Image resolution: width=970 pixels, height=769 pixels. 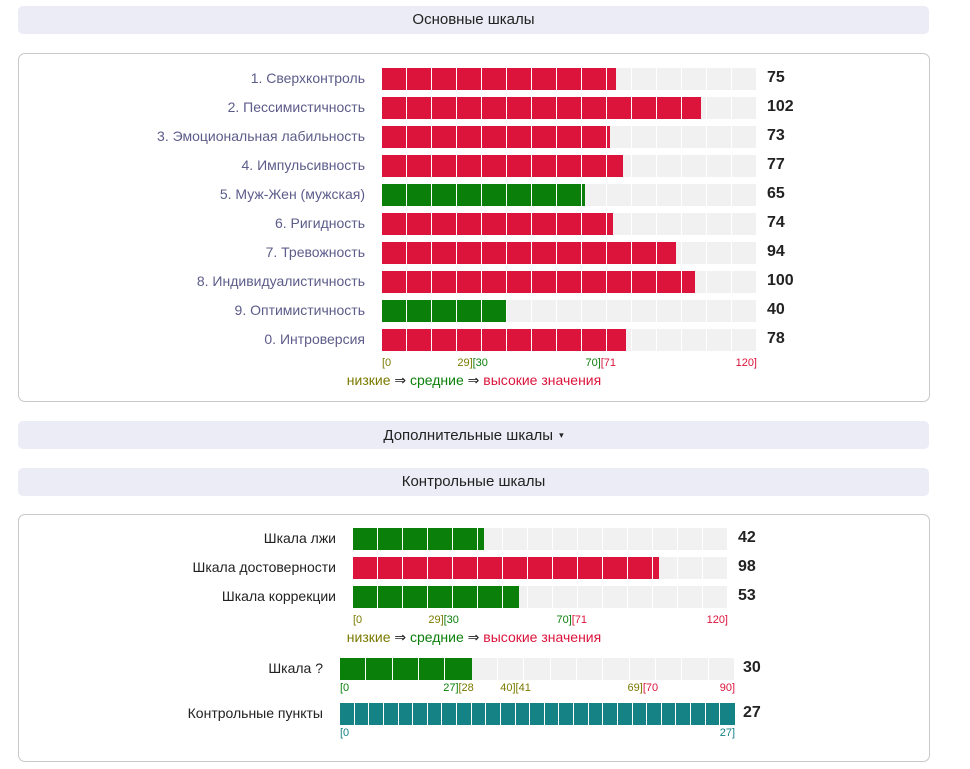 What do you see at coordinates (564, 620) in the screenshot?
I see `control-scale-axis-tick: 70]` at bounding box center [564, 620].